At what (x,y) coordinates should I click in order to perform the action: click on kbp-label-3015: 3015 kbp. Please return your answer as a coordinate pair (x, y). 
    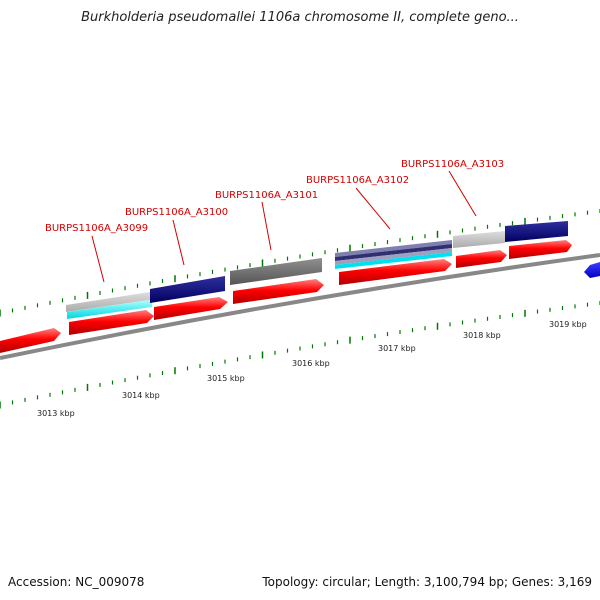
    Looking at the image, I should click on (226, 378).